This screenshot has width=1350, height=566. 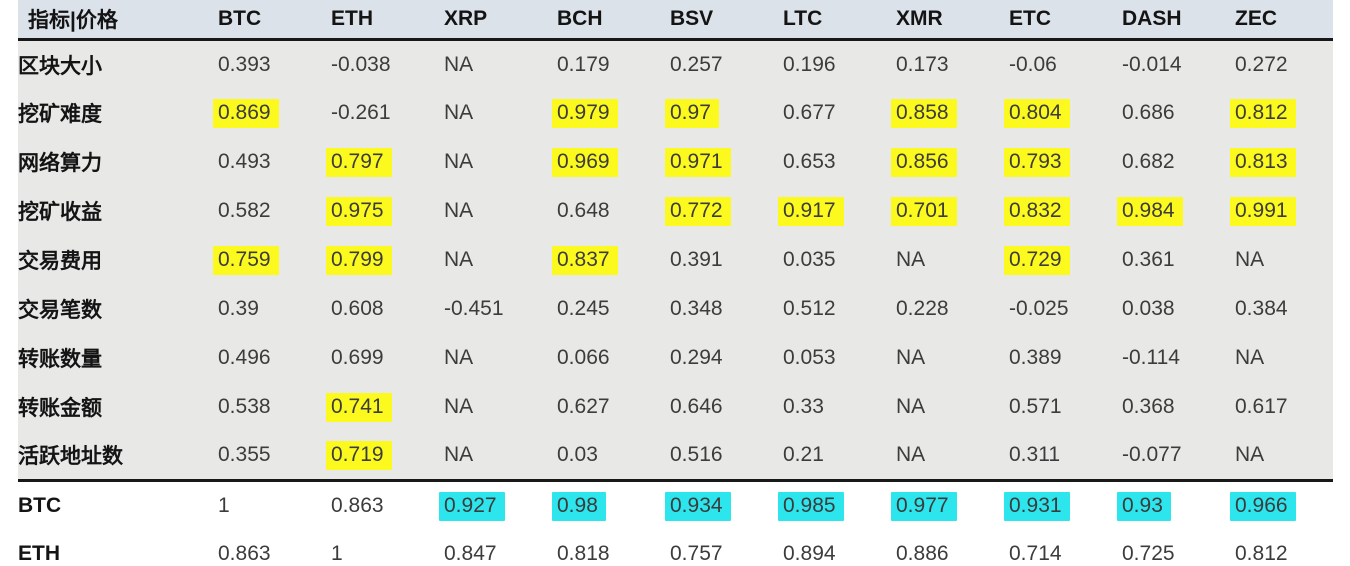 I want to click on yellow-highlighted-value: 0.701, so click(x=924, y=211).